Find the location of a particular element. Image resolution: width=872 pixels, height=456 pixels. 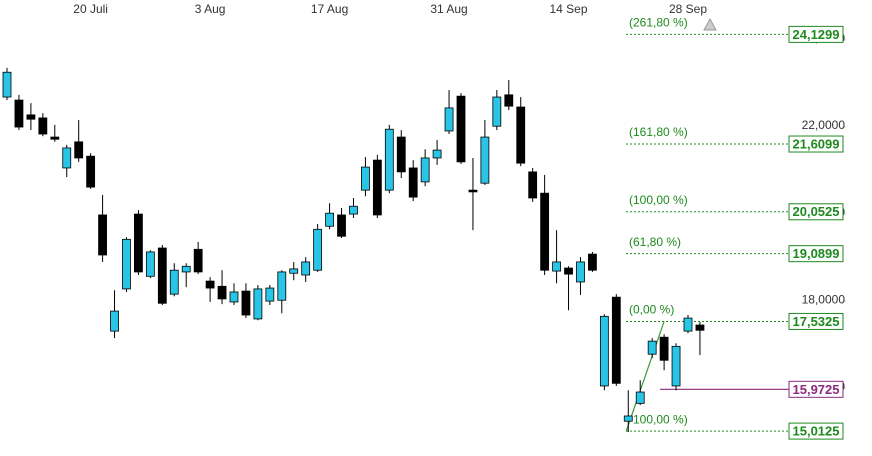

price-label: 19,0899 is located at coordinates (816, 253).